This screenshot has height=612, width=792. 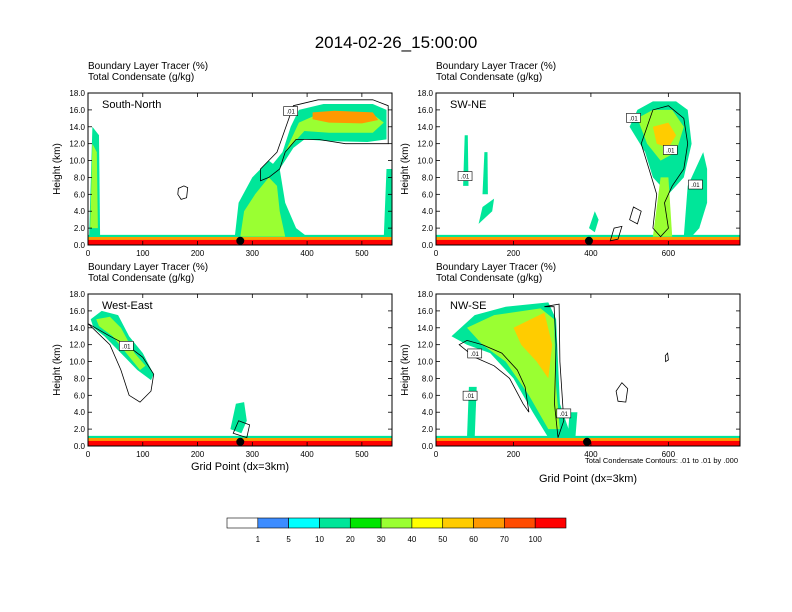 I want to click on y-tick-label: 14.0, so click(x=77, y=127).